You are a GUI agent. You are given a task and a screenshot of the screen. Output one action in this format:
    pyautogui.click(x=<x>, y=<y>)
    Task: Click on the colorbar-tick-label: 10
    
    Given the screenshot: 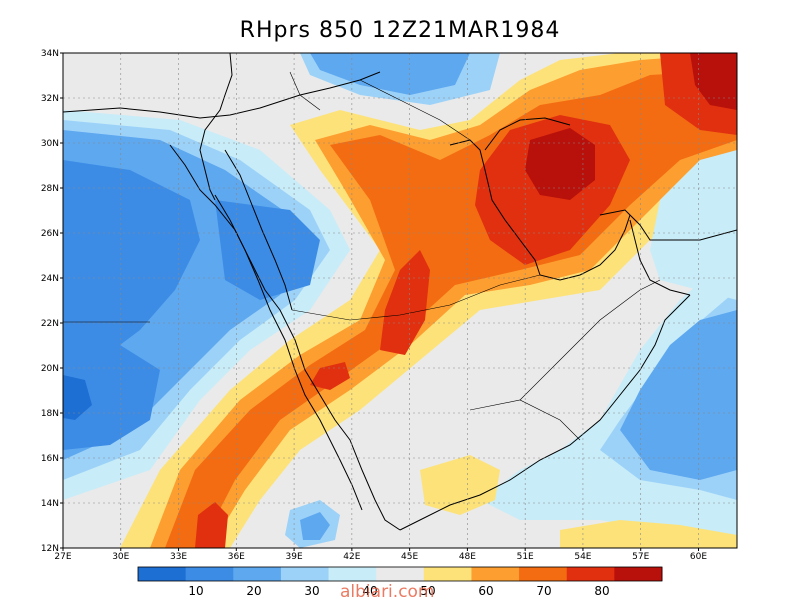 What is the action you would take?
    pyautogui.click(x=195, y=591)
    